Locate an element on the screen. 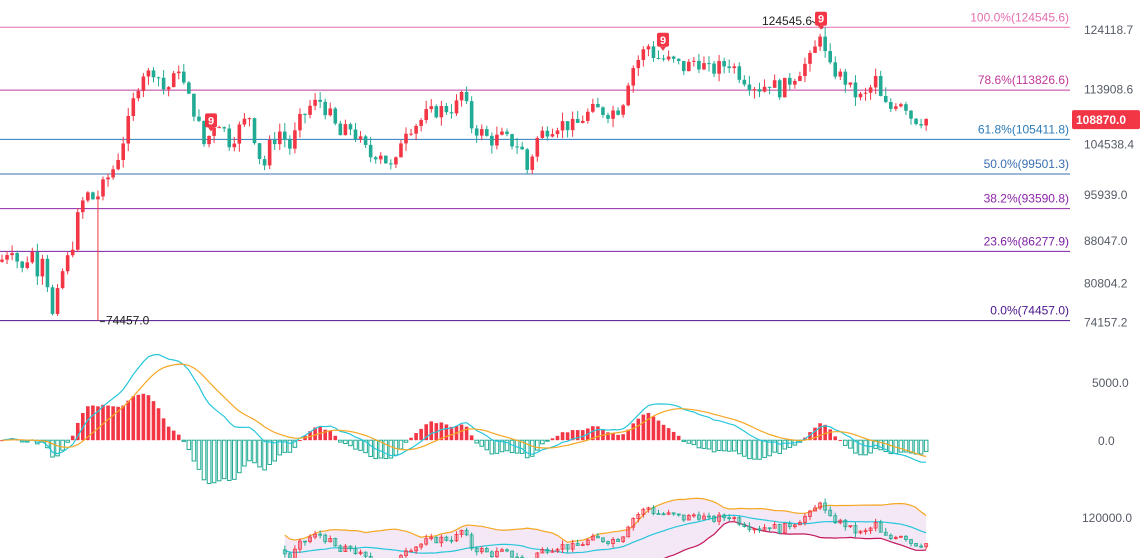 Image resolution: width=1140 pixels, height=558 pixels. price-tick-1: 113908.6 is located at coordinates (1108, 90).